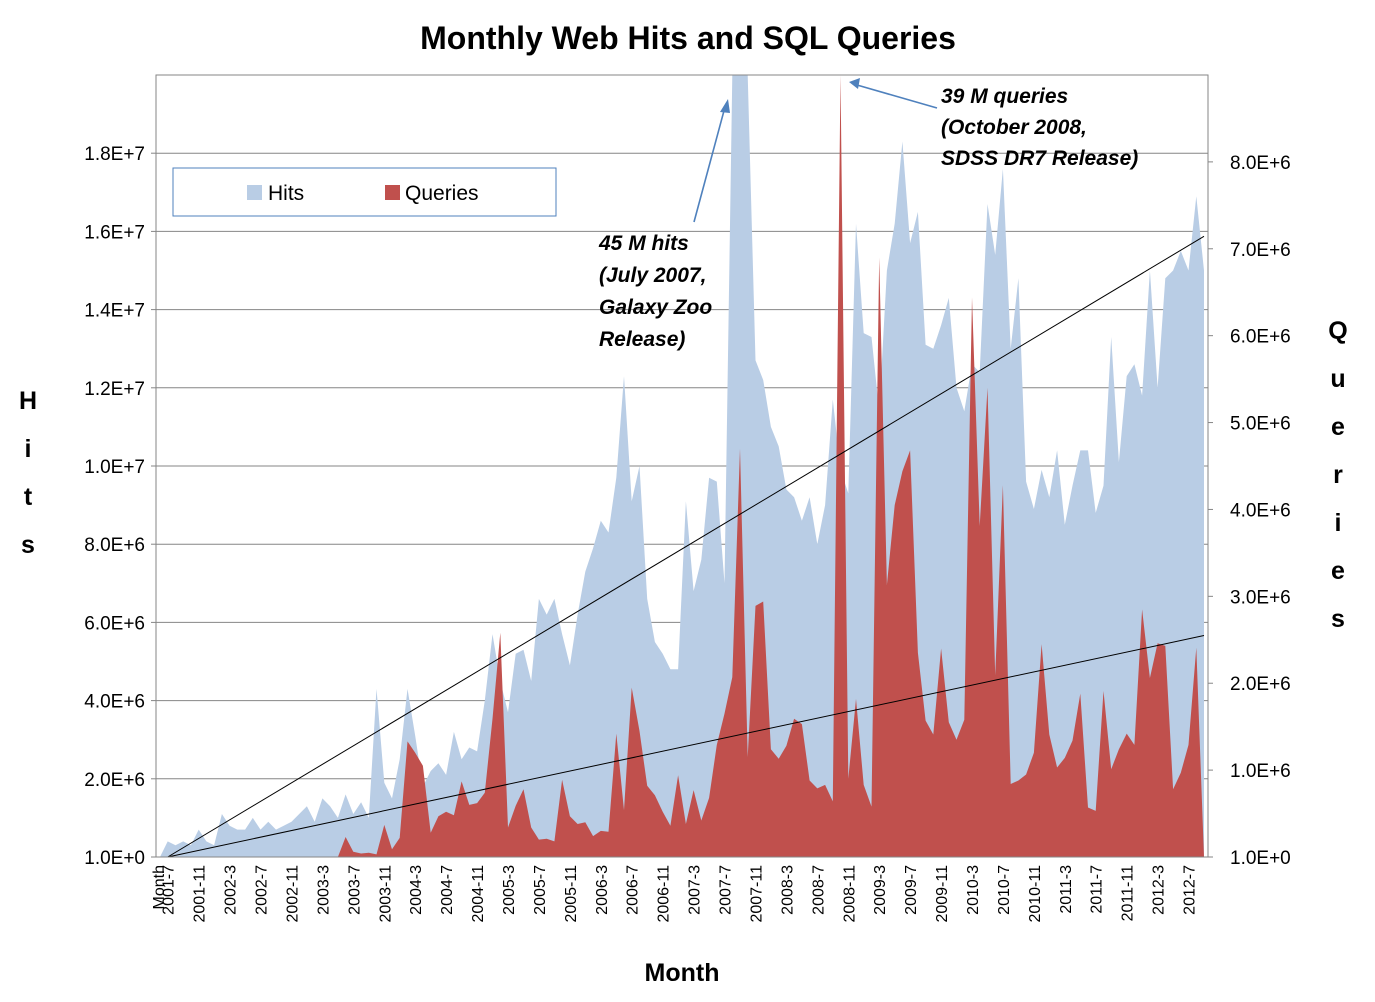  I want to click on annotation-hits-arrow, so click(709, 164).